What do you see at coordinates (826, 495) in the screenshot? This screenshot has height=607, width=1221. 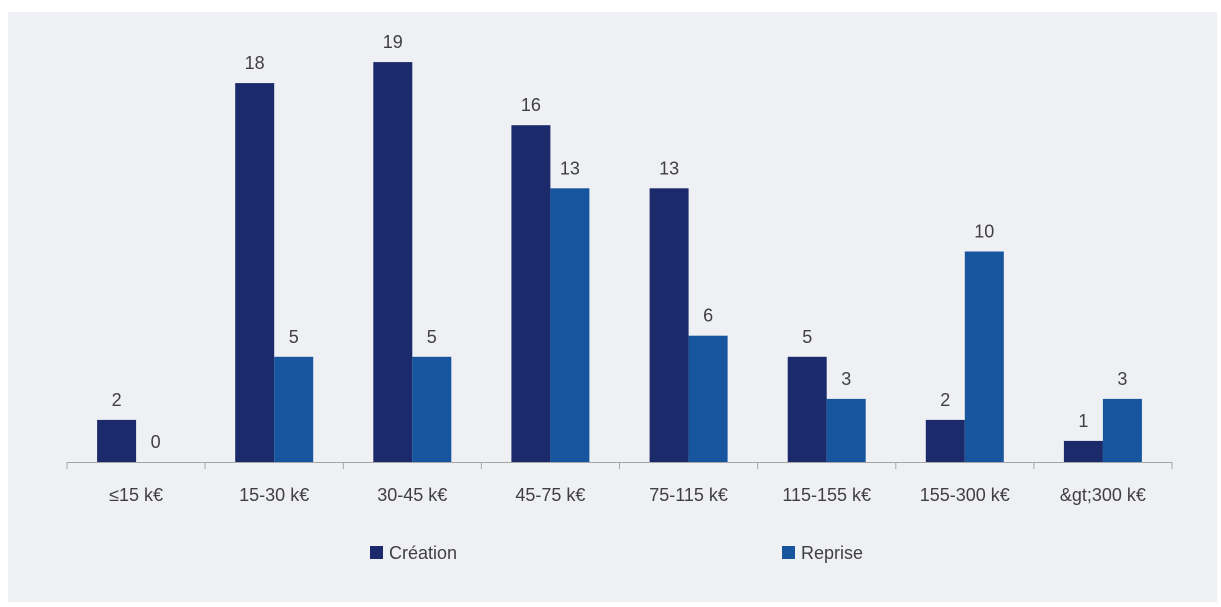 I see `x-tick-label-5: 115-155 k€` at bounding box center [826, 495].